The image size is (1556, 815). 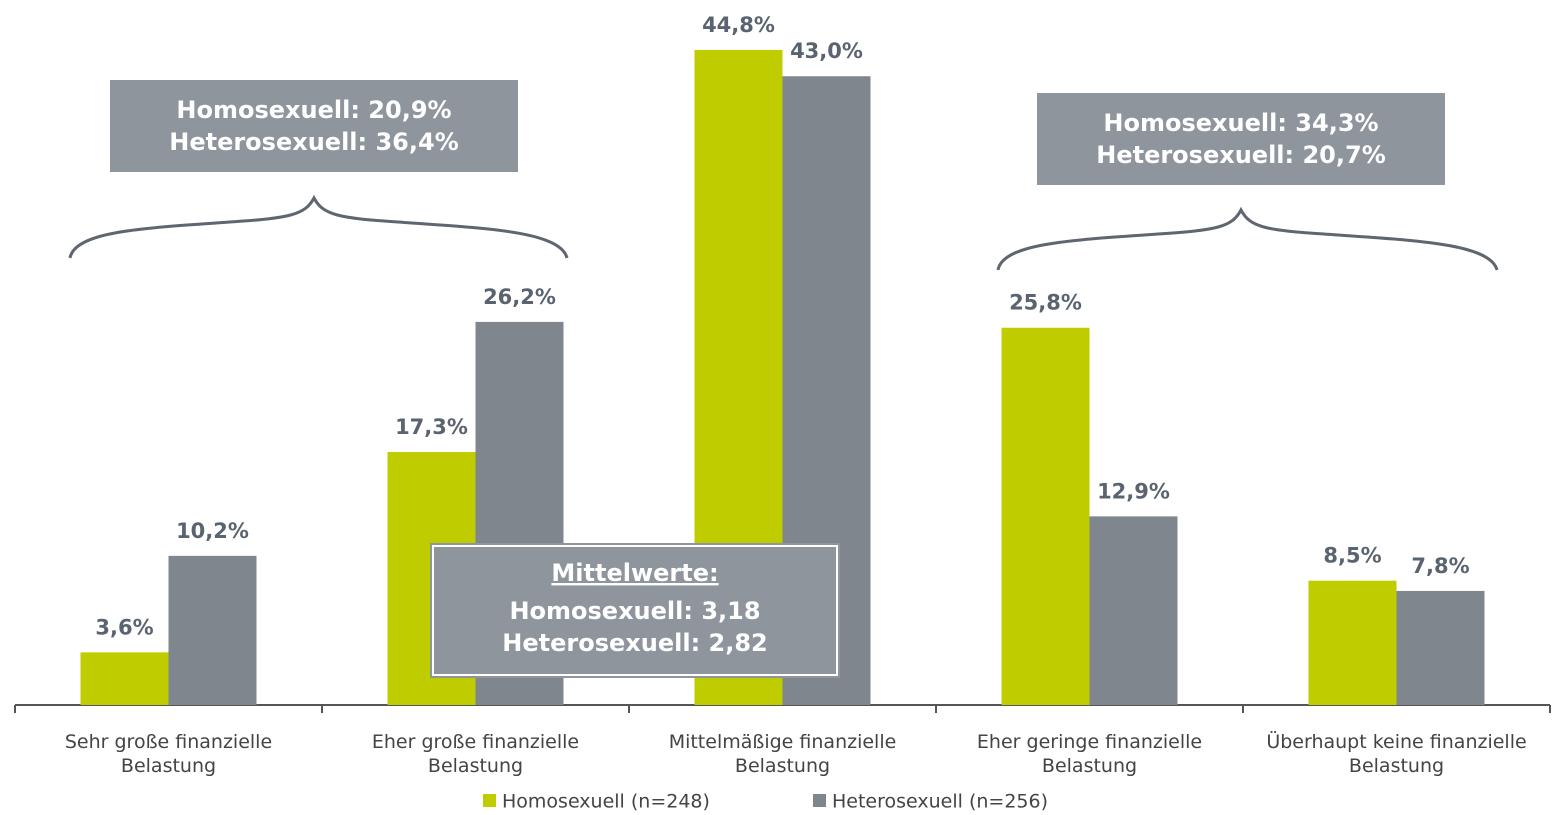 I want to click on annotation-text: Heterosexuell: 2,82, so click(x=634, y=643).